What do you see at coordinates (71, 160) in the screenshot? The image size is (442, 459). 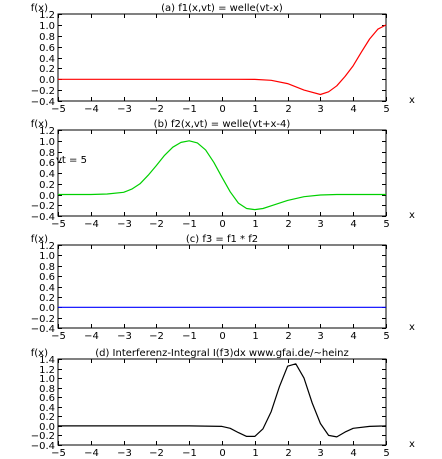 I see `annotation-label: vt = 5` at bounding box center [71, 160].